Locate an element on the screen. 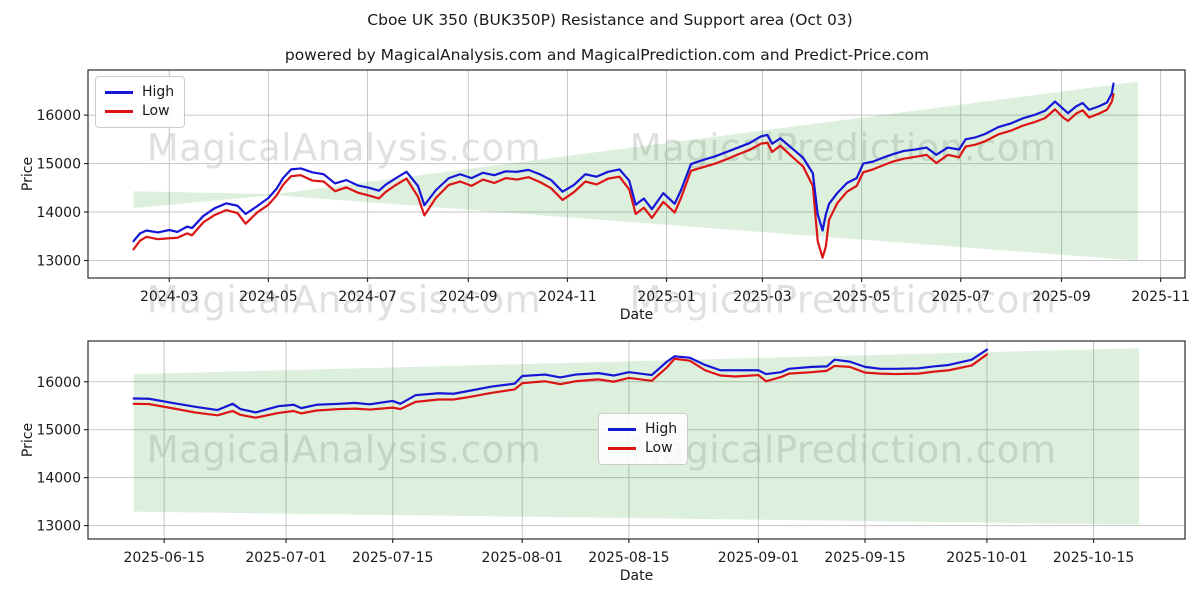  x-tick-label: 2024-09 is located at coordinates (468, 297).